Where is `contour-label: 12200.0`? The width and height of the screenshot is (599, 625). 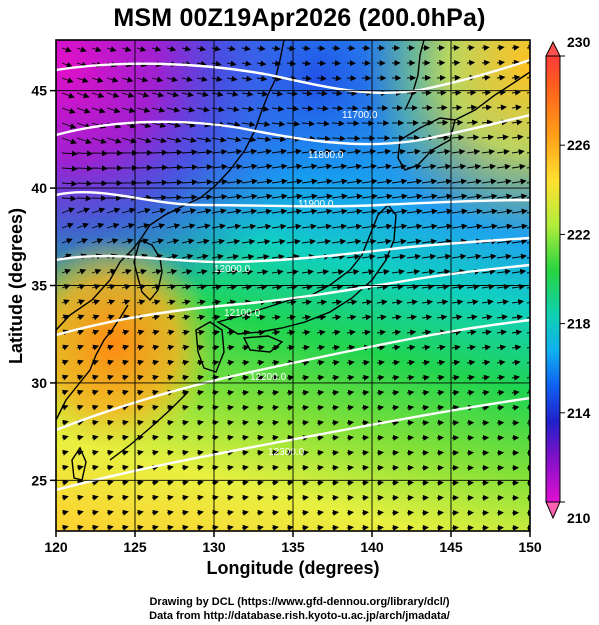 contour-label: 12200.0 is located at coordinates (268, 377).